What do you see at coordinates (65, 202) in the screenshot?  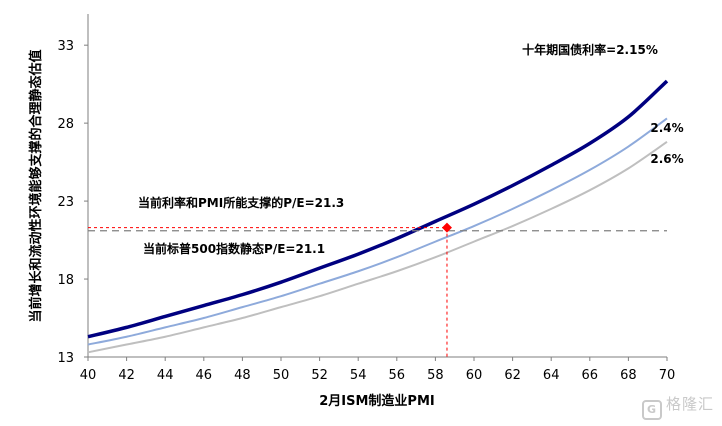 I see `y-tick-label: 23` at bounding box center [65, 202].